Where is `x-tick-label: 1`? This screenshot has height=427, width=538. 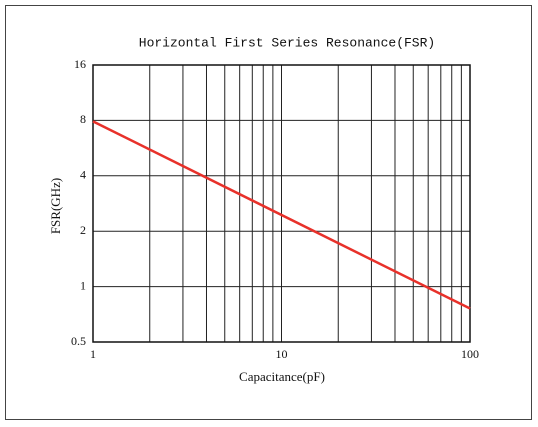 x-tick-label: 1 is located at coordinates (93, 354).